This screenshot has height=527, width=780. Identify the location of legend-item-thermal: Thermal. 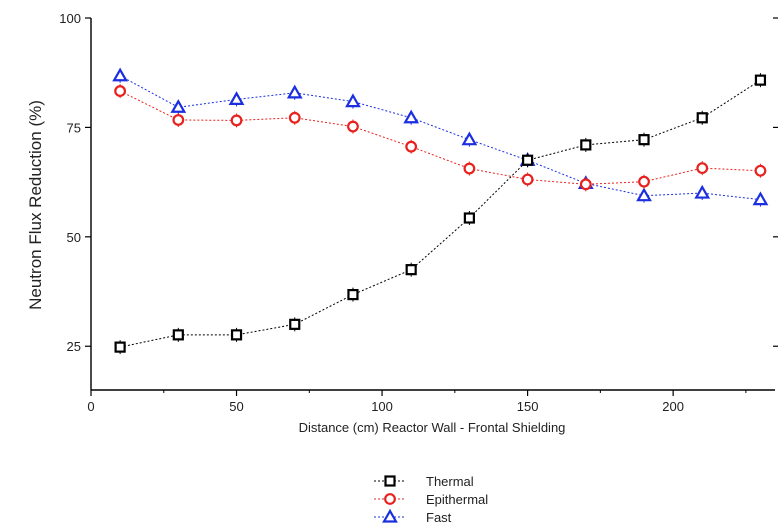
(424, 481).